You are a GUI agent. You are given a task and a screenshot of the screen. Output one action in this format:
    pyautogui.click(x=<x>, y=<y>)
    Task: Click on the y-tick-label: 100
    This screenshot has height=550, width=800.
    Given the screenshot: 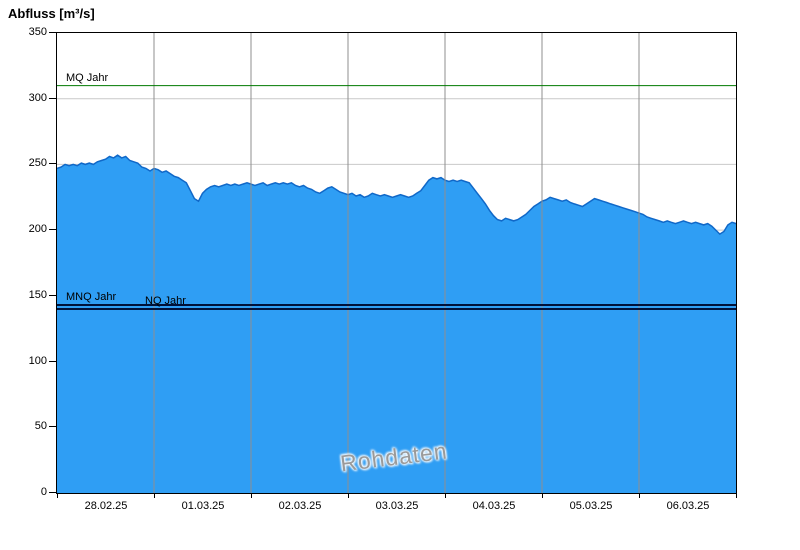 What is the action you would take?
    pyautogui.click(x=37, y=361)
    